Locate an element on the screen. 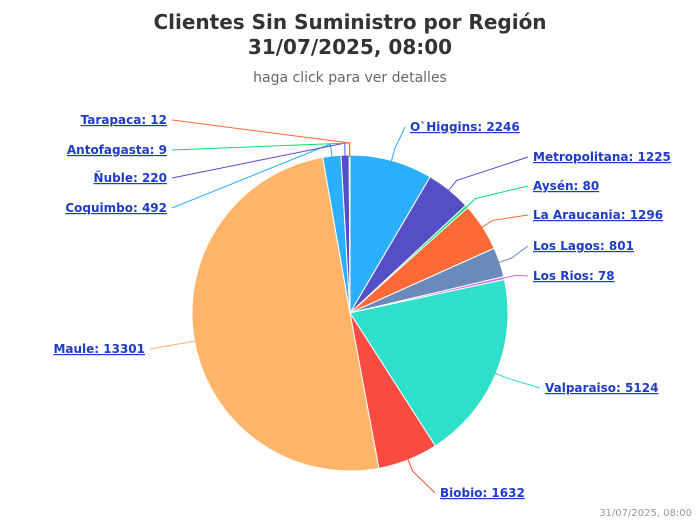 This screenshot has height=525, width=700. data-label-la-araucania: La Araucania: 1296 is located at coordinates (598, 215).